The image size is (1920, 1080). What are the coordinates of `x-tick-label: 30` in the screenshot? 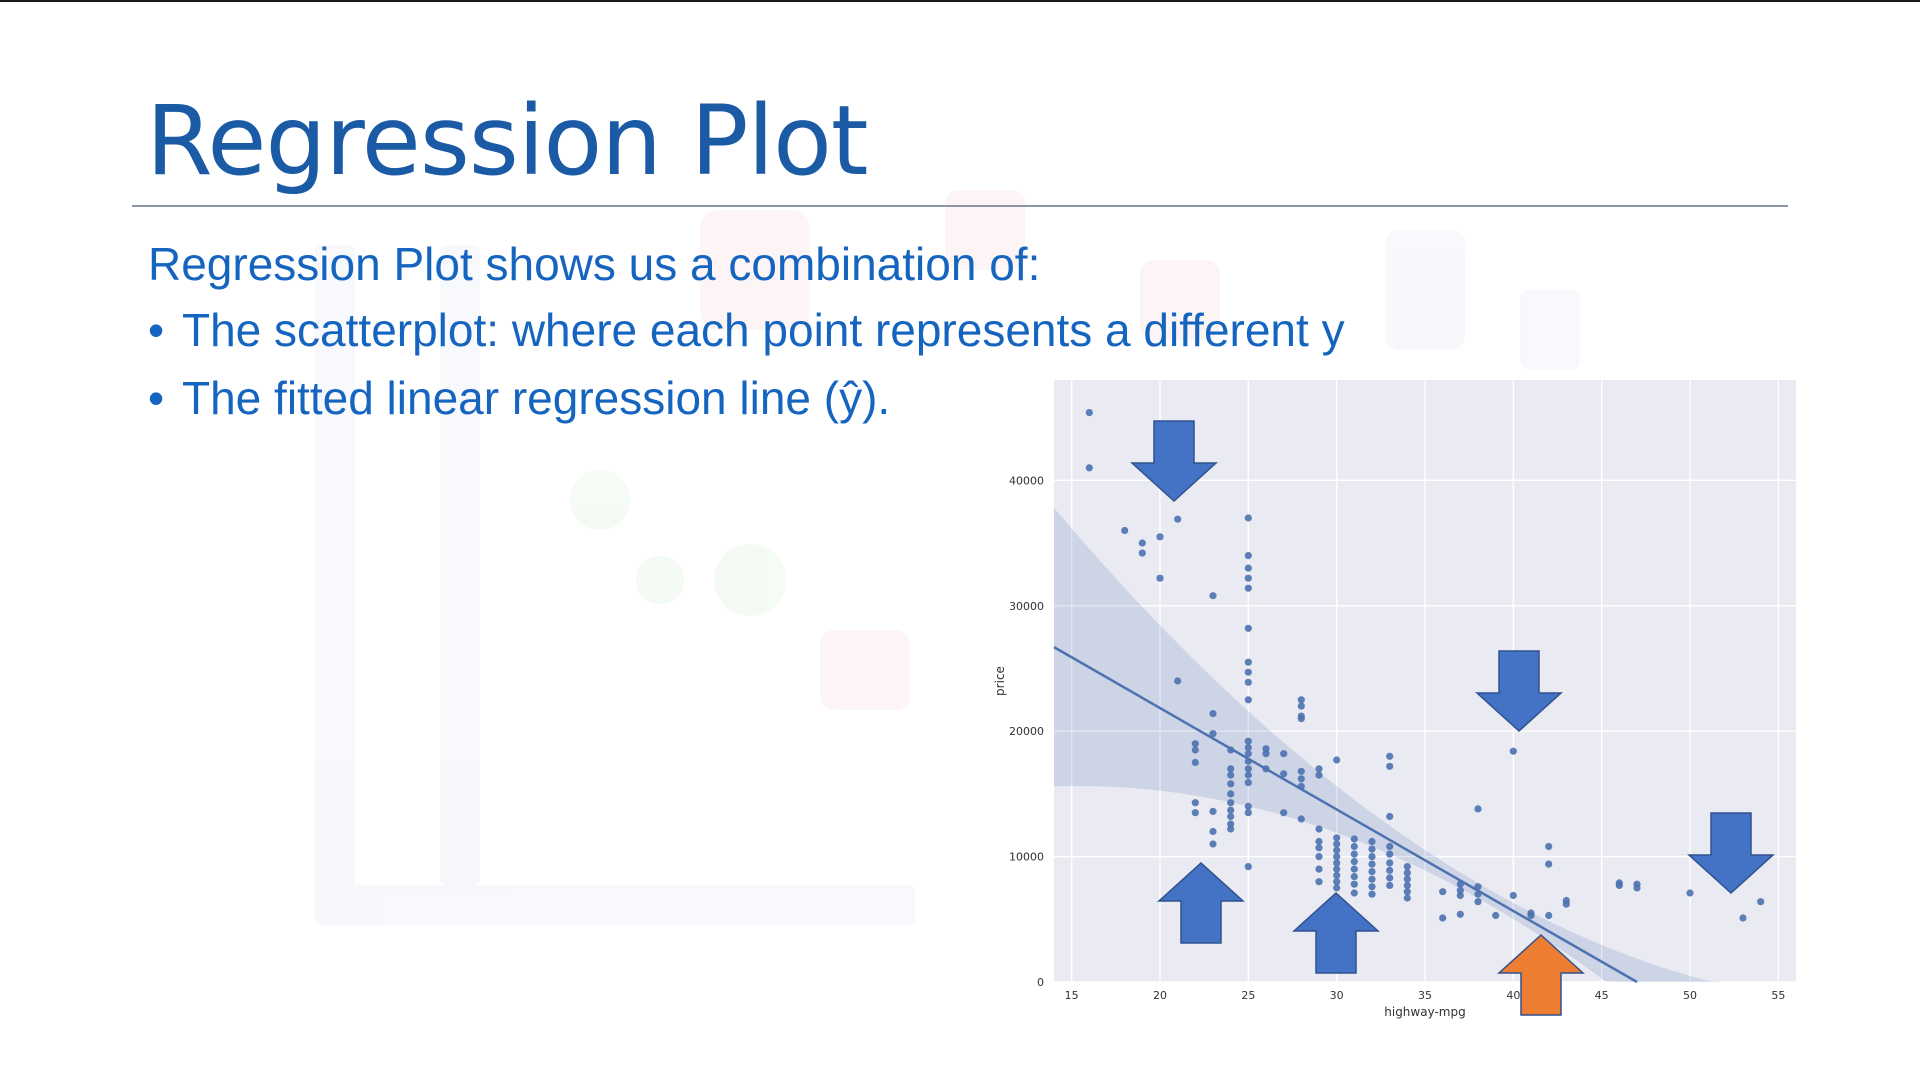 It's located at (1337, 995).